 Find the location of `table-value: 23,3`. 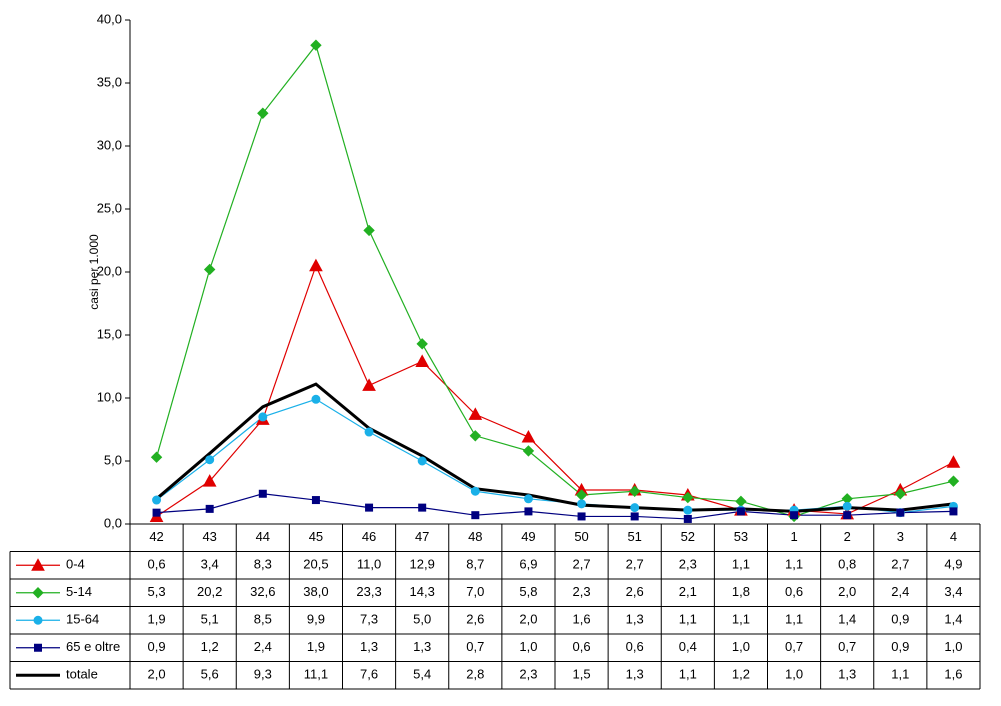

table-value: 23,3 is located at coordinates (368, 591).